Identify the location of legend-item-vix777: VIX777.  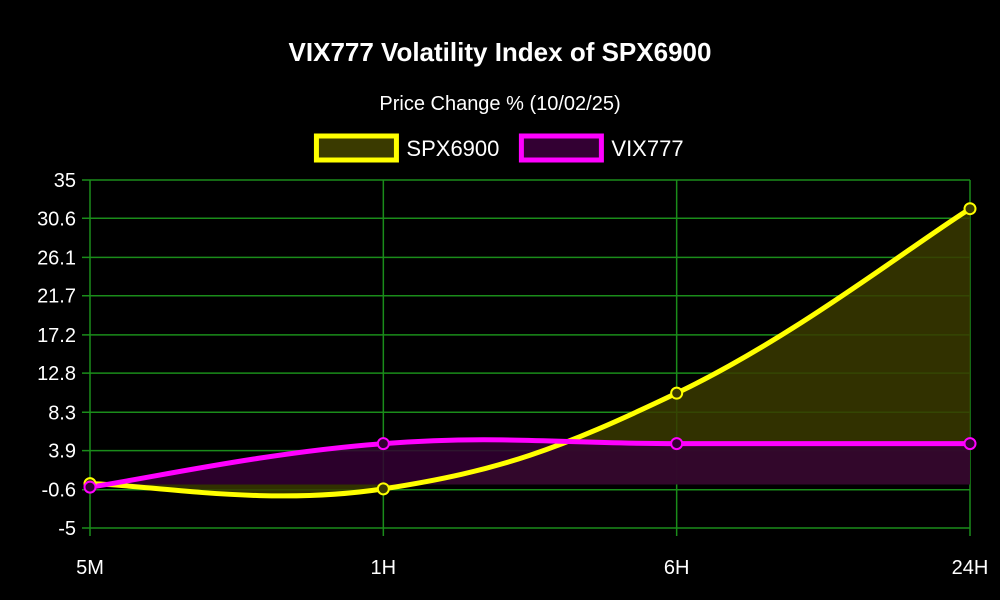
(601, 148).